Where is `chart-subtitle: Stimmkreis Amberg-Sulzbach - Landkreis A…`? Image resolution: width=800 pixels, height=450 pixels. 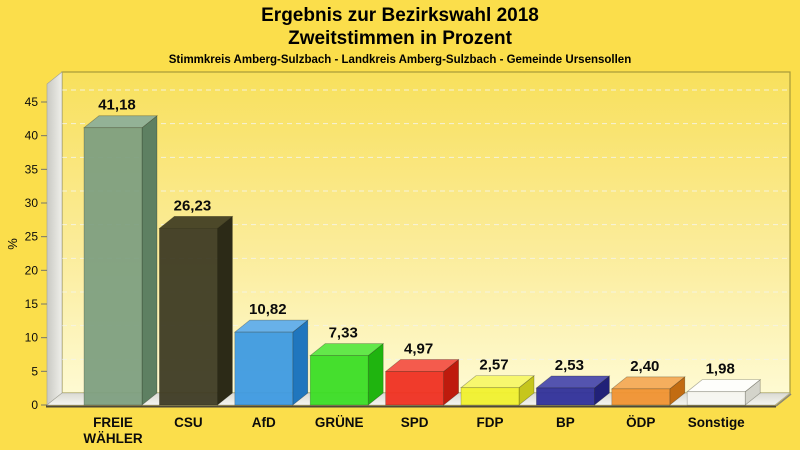
chart-subtitle: Stimmkreis Amberg-Sulzbach - Landkreis A… is located at coordinates (400, 60).